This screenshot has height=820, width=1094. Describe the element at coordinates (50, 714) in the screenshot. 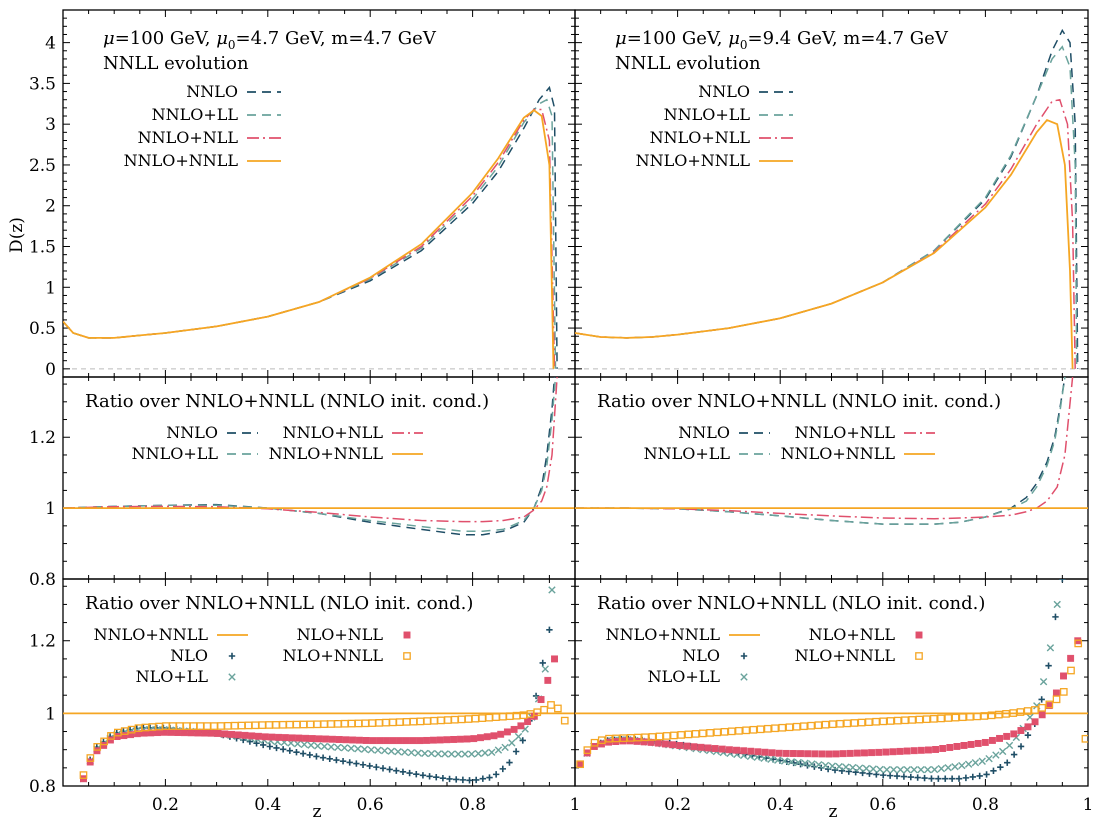

I see `y-tick-label: 1` at that location.